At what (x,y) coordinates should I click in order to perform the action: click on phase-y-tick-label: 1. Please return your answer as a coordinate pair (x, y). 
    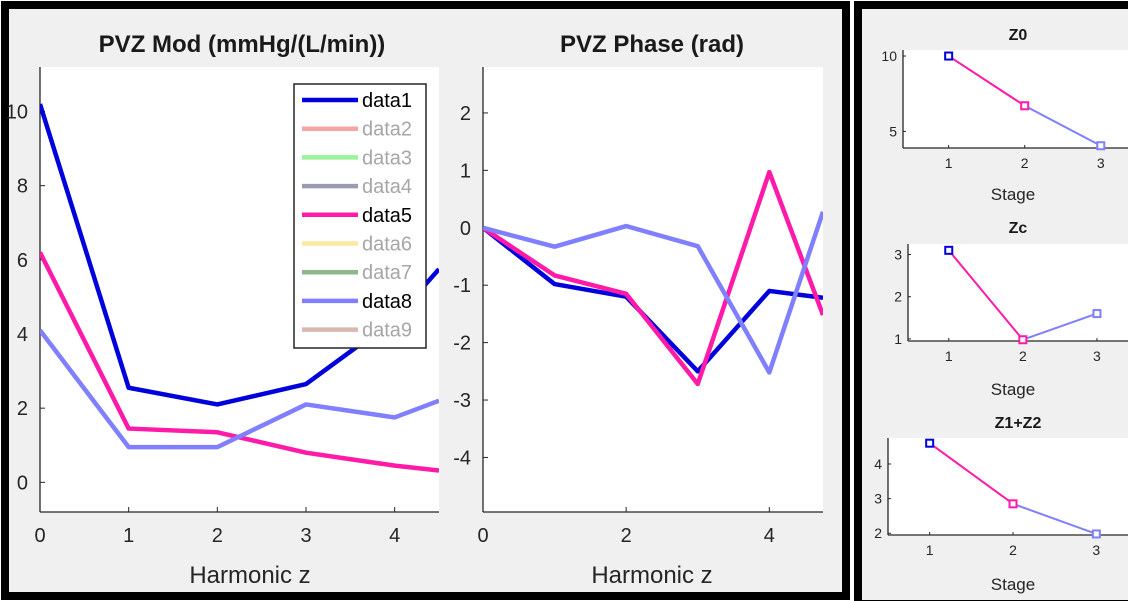
    Looking at the image, I should click on (465, 171).